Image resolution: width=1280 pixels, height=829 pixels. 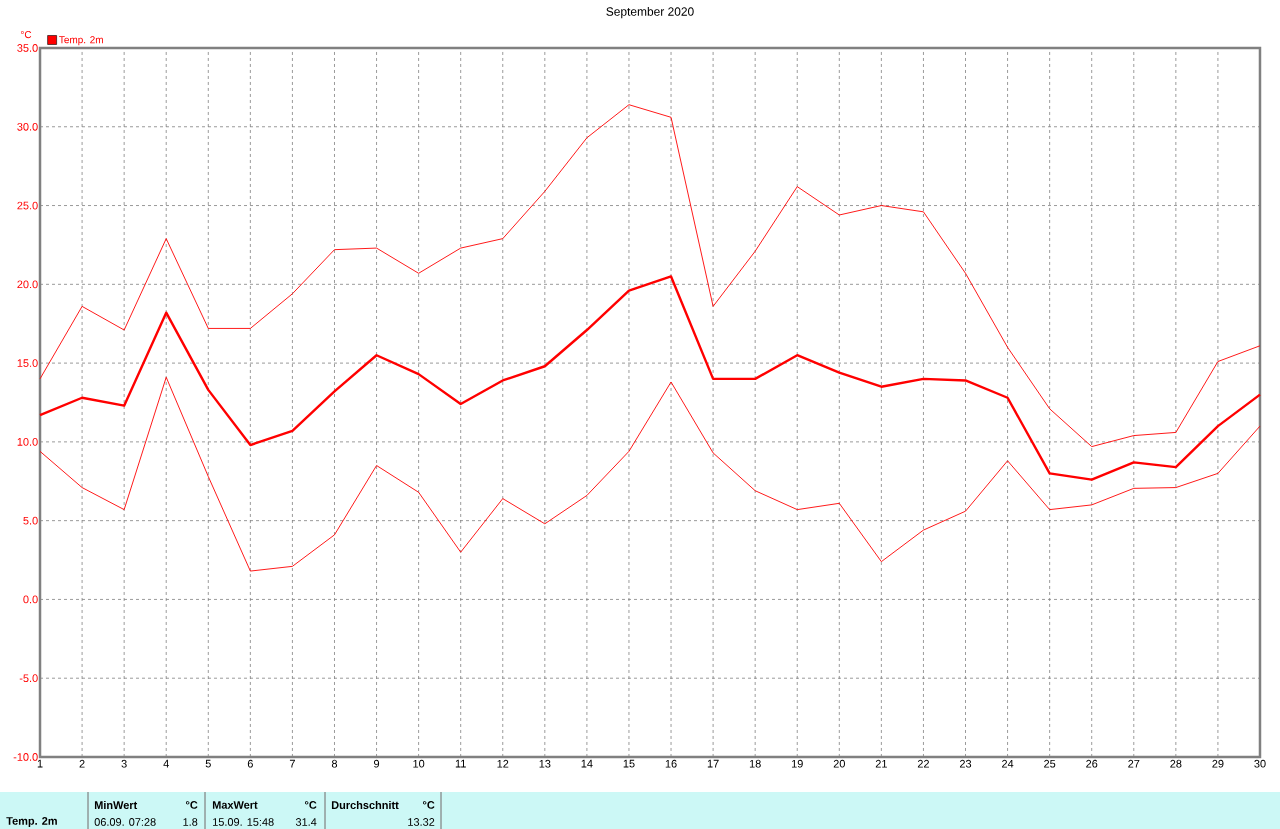 What do you see at coordinates (797, 763) in the screenshot?
I see `x-tick-label: 19` at bounding box center [797, 763].